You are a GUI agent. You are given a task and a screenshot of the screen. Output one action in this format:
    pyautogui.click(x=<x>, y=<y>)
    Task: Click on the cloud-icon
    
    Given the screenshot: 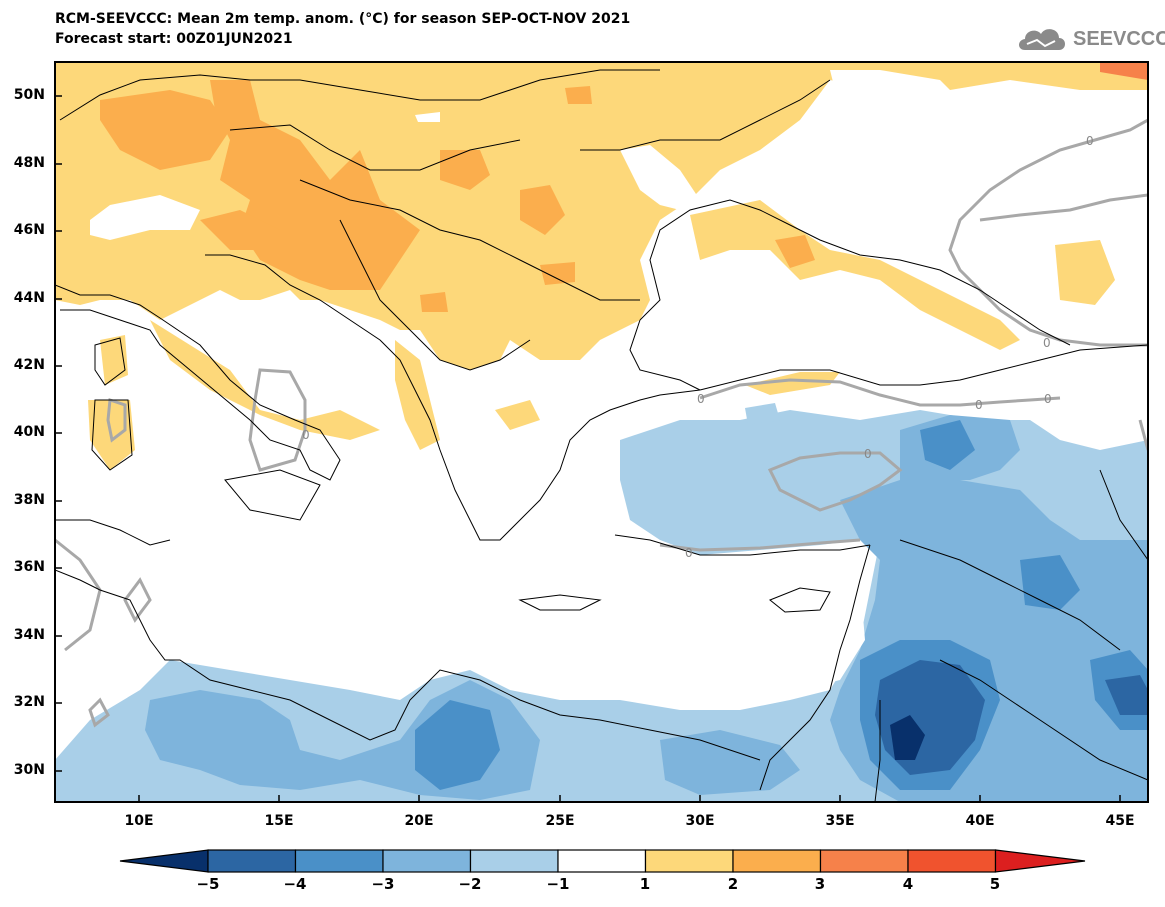 What is the action you would take?
    pyautogui.click(x=1042, y=39)
    